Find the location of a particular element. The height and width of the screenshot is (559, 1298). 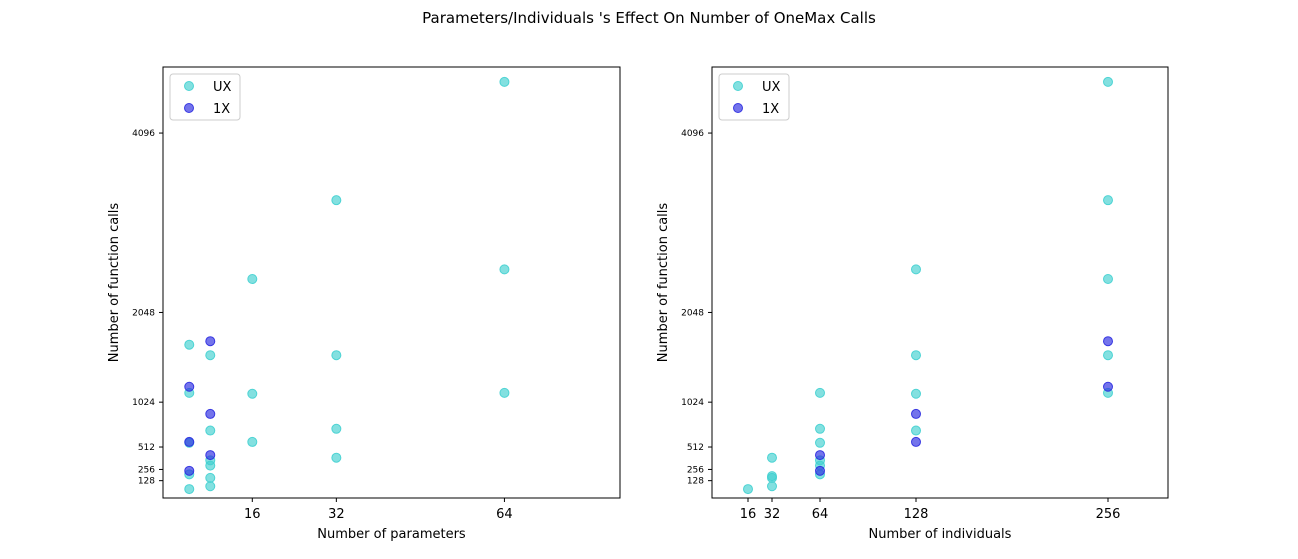

x-tick-label: 128 is located at coordinates (916, 514).